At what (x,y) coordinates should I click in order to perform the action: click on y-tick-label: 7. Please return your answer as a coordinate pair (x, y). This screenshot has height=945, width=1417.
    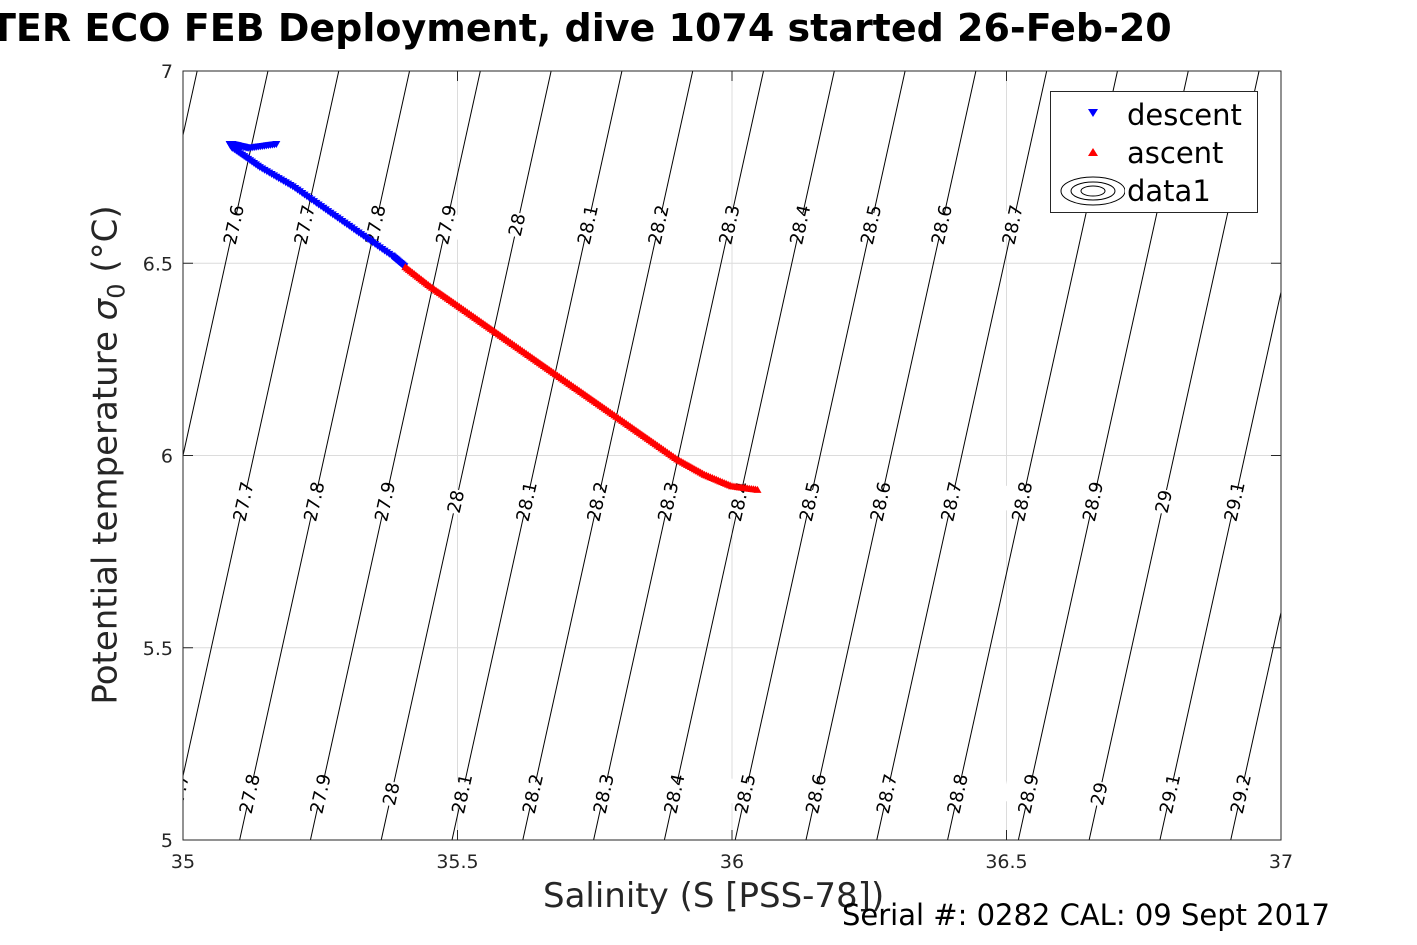
    Looking at the image, I should click on (167, 72).